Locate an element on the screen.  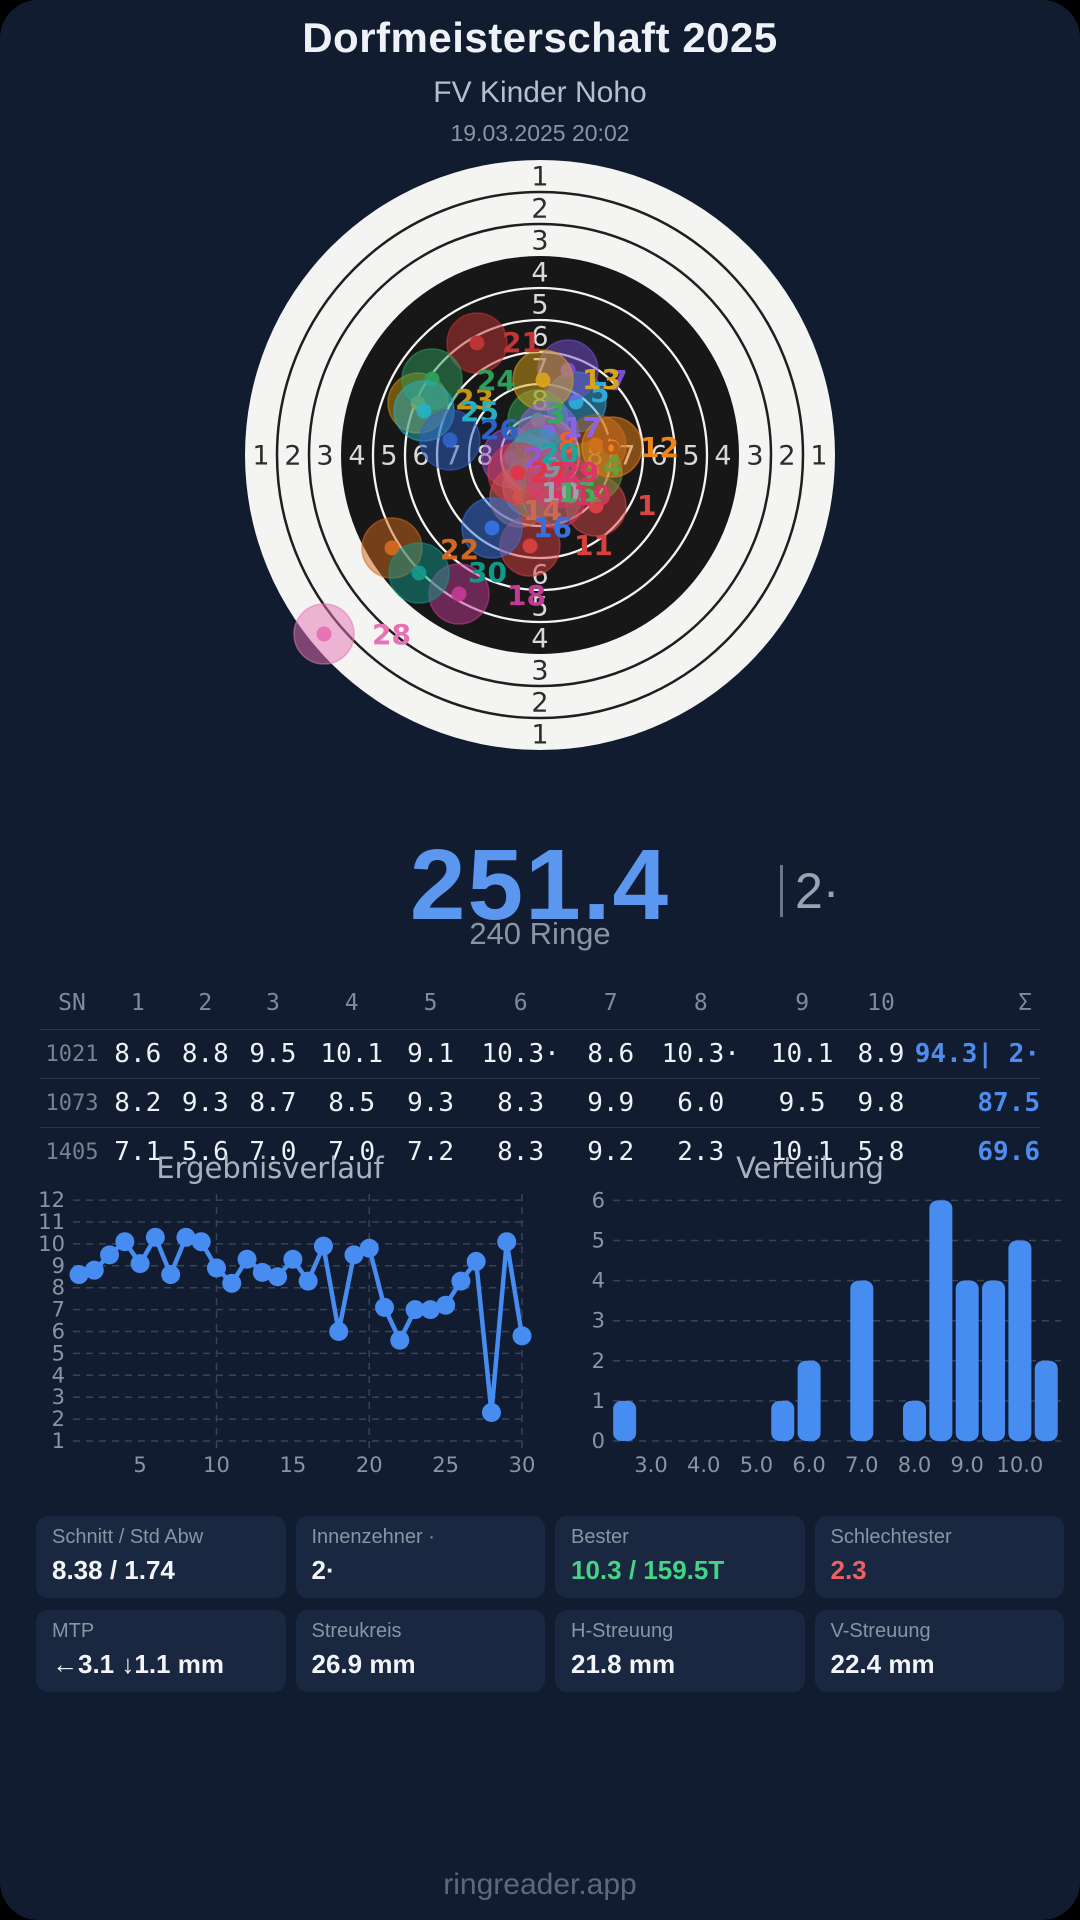
shot-number: 29 is located at coordinates (579, 472).